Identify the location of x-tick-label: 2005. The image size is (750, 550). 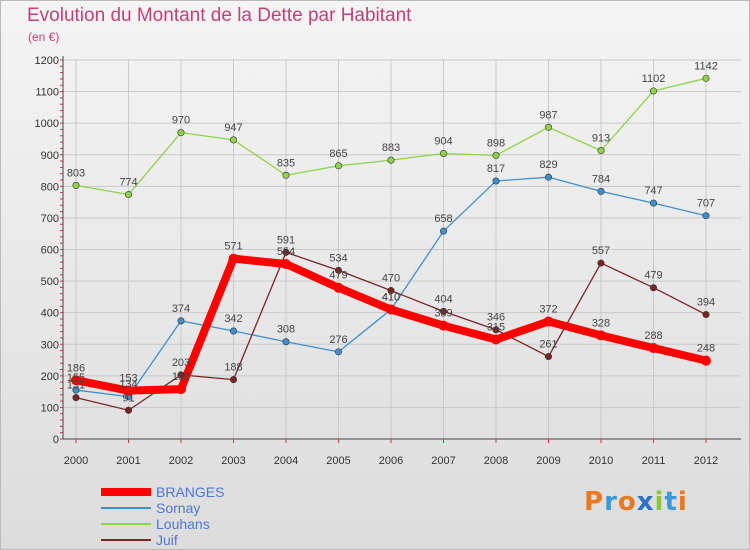
(338, 461).